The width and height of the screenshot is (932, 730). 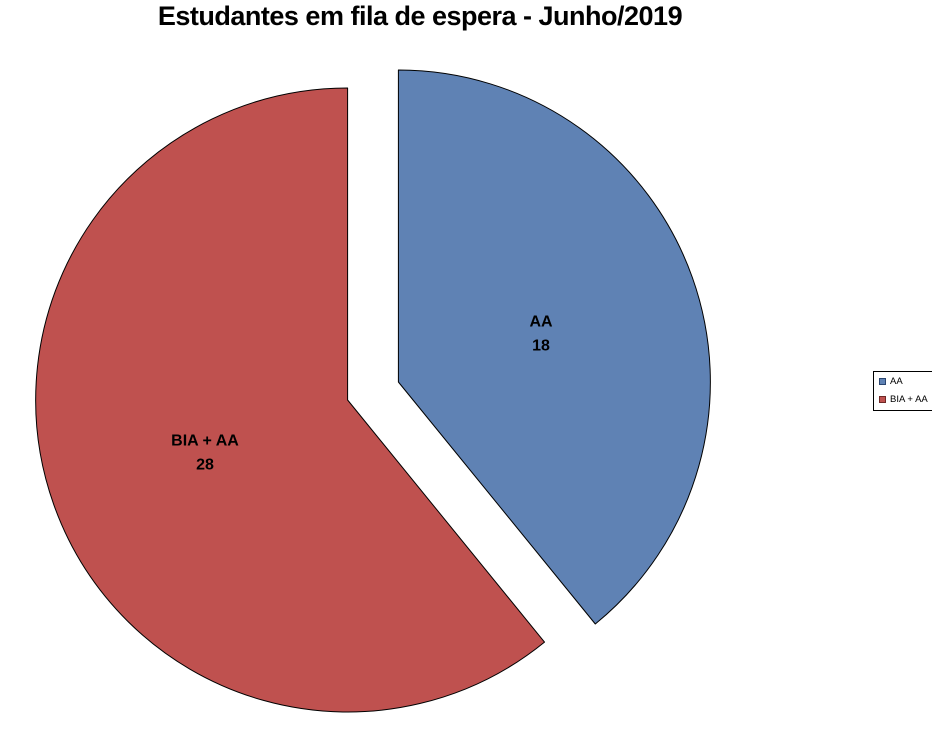 I want to click on legend-marker-icon-bia-aa, so click(x=882, y=399).